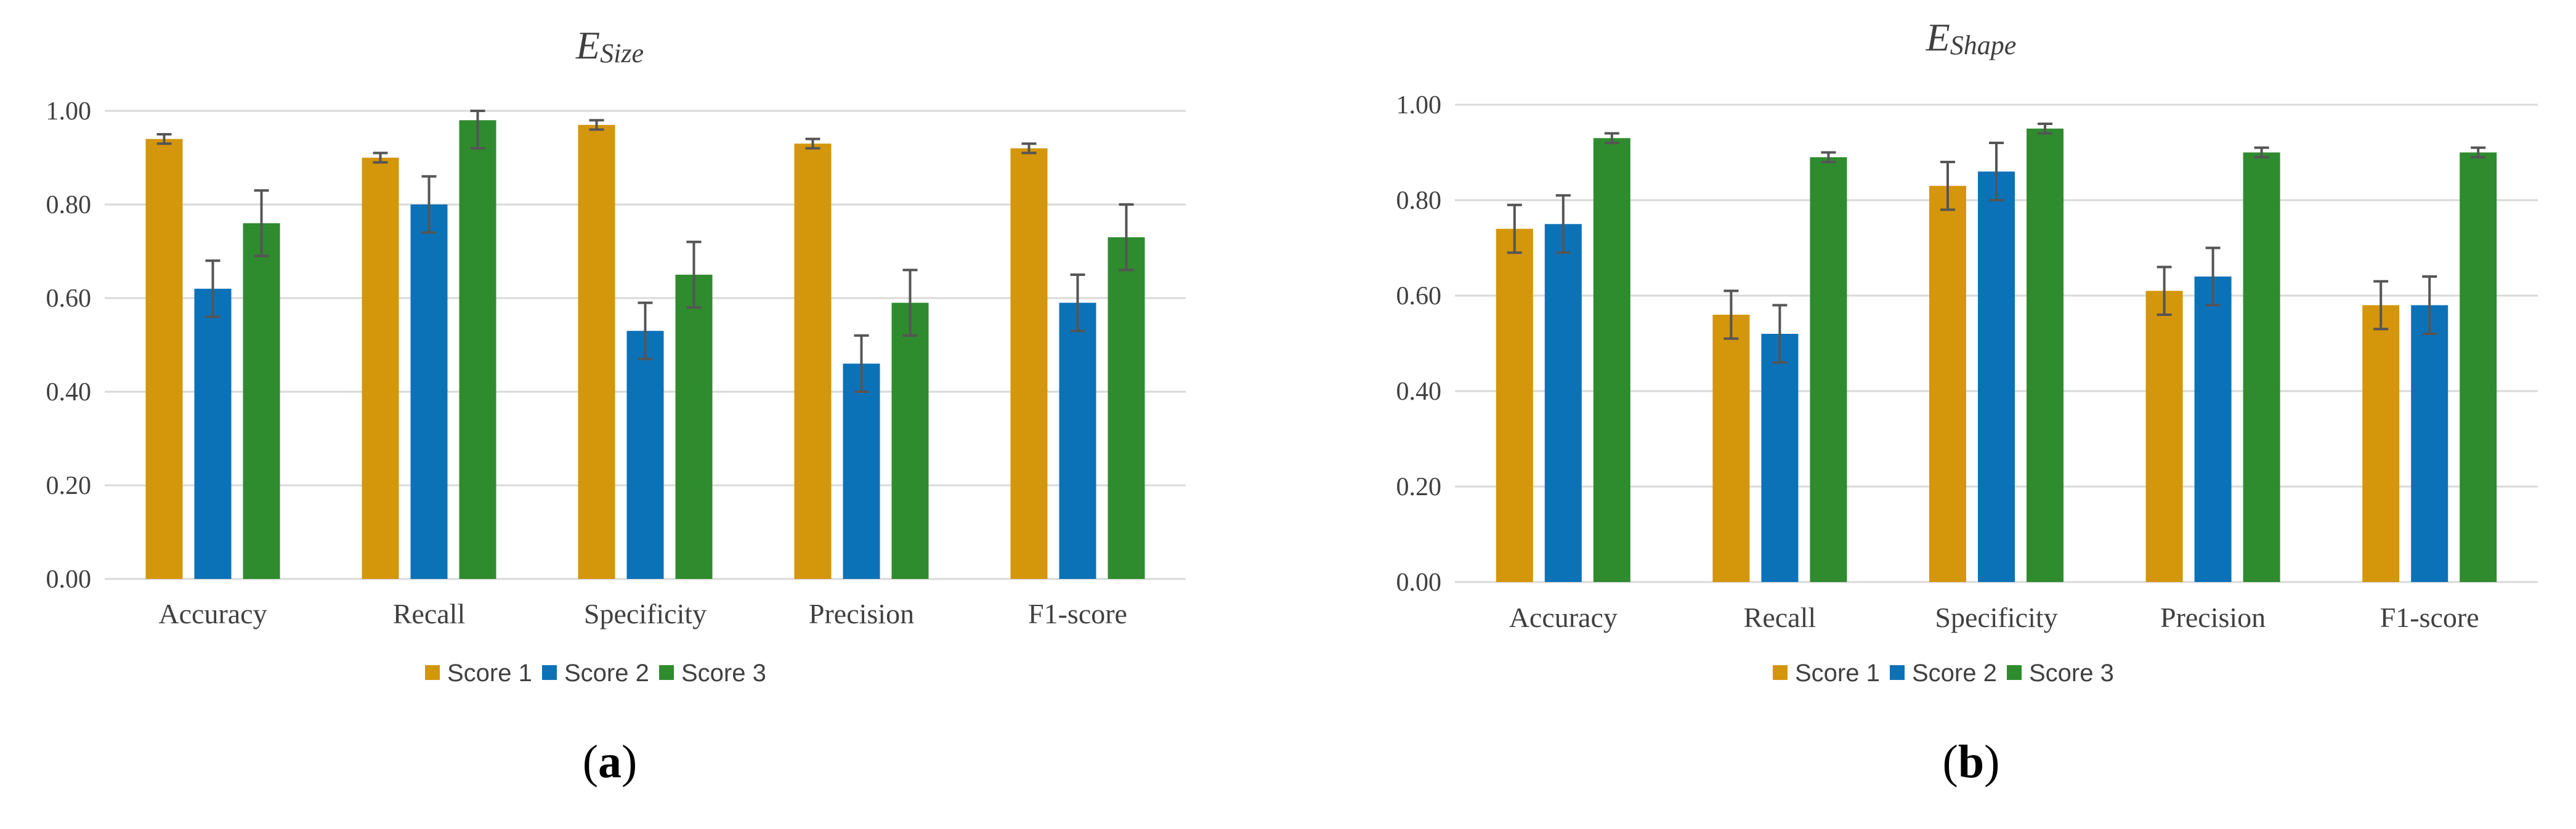  Describe the element at coordinates (813, 361) in the screenshot. I see `bar-score-1-precision` at that location.